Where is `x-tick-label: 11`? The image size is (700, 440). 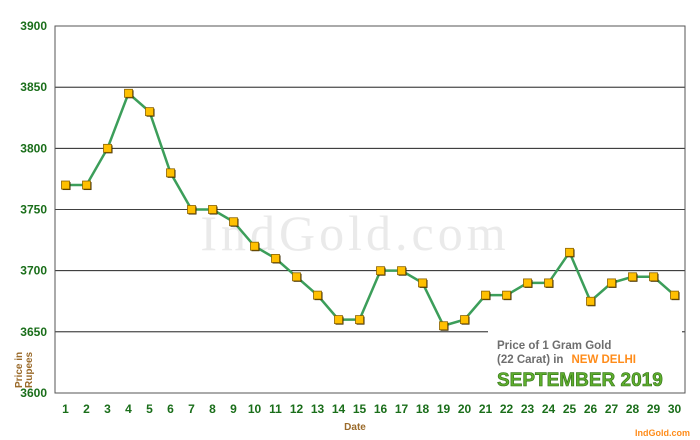 x-tick-label: 11 is located at coordinates (275, 409).